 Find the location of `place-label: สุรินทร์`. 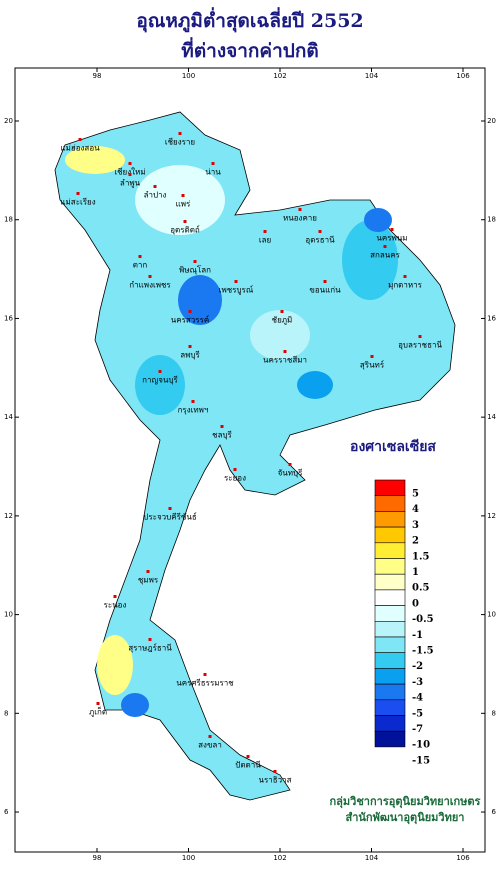

place-label: สุรินทร์ is located at coordinates (372, 365).